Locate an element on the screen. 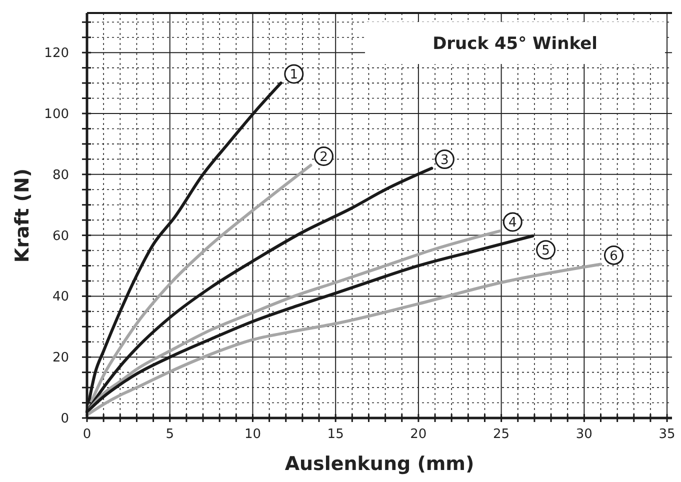 Image resolution: width=681 pixels, height=482 pixels. y-tick-label: 60 is located at coordinates (60, 236).